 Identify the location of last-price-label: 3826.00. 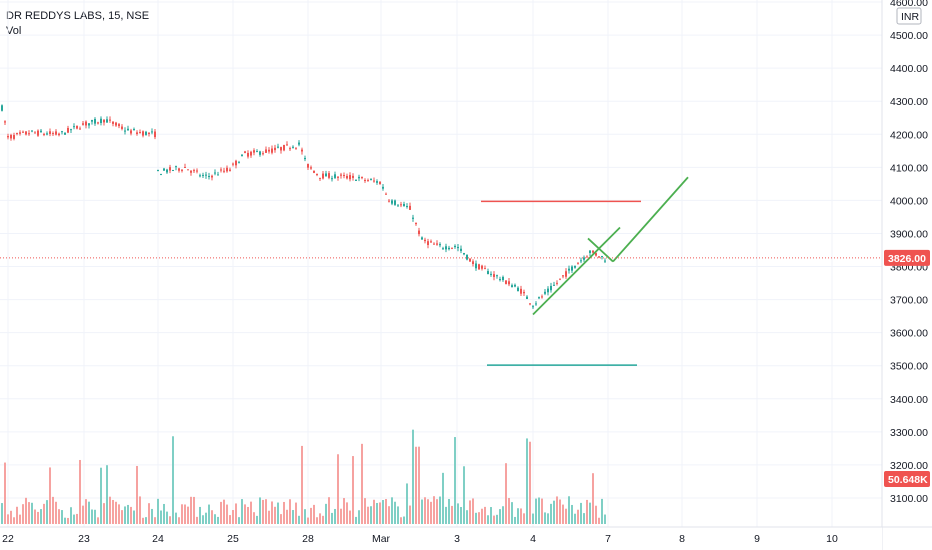
(907, 259).